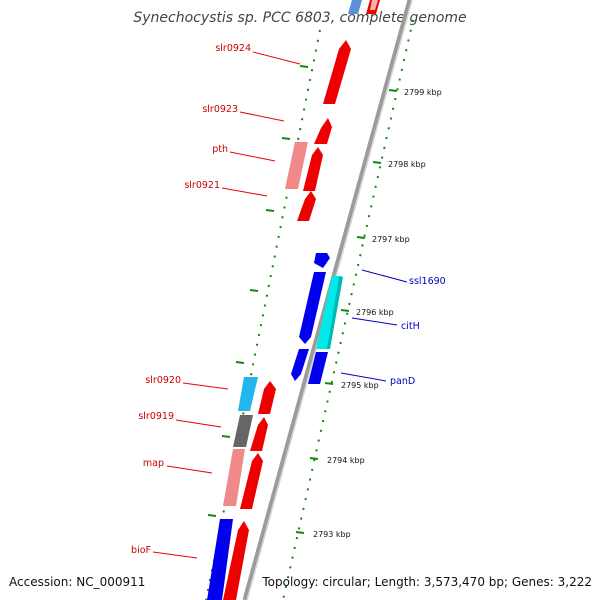 The width and height of the screenshot is (600, 600). Describe the element at coordinates (335, 313) in the screenshot. I see `gene-block-citH-shade` at that location.